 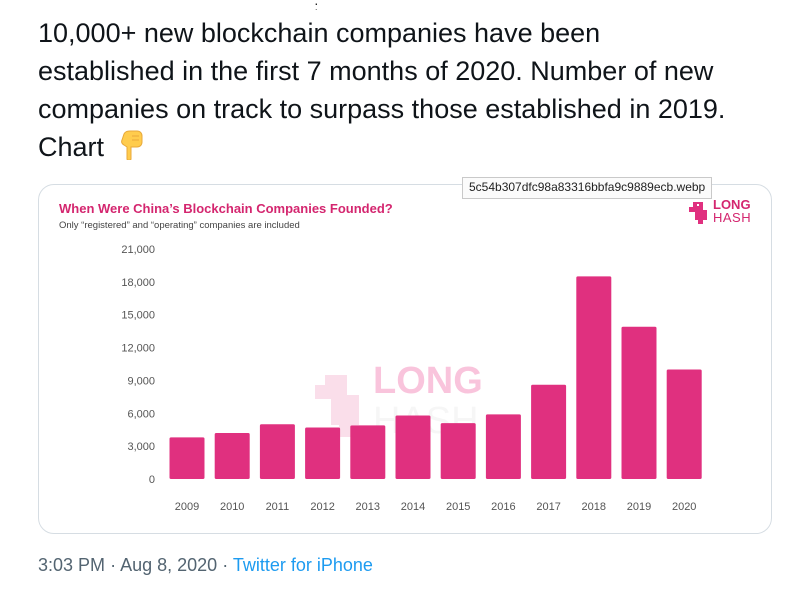 I want to click on bar-2014, so click(x=413, y=447).